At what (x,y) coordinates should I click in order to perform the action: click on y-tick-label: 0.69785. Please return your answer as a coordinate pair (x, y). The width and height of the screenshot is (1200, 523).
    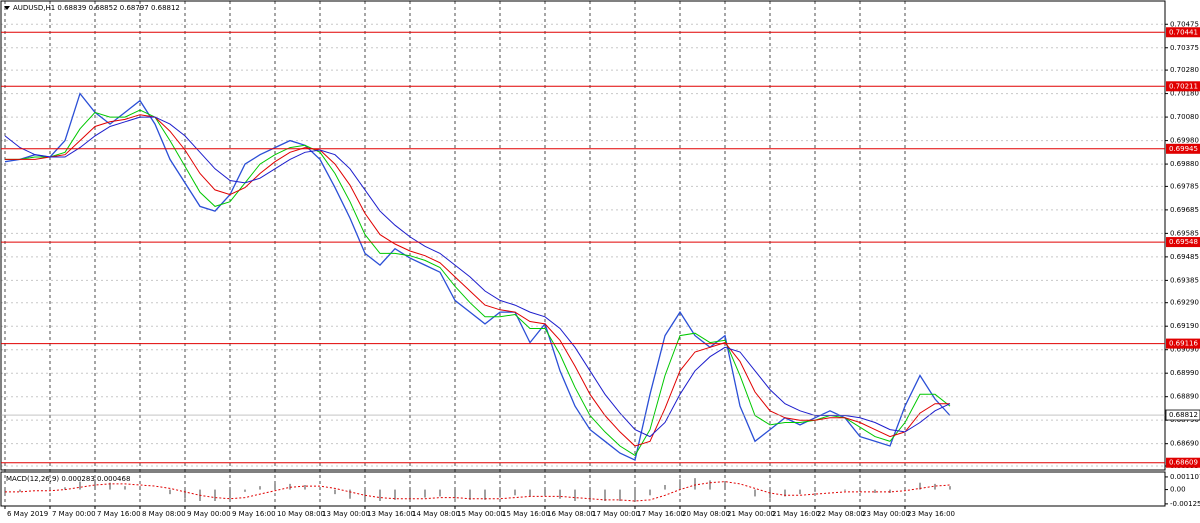
    Looking at the image, I should click on (1184, 186).